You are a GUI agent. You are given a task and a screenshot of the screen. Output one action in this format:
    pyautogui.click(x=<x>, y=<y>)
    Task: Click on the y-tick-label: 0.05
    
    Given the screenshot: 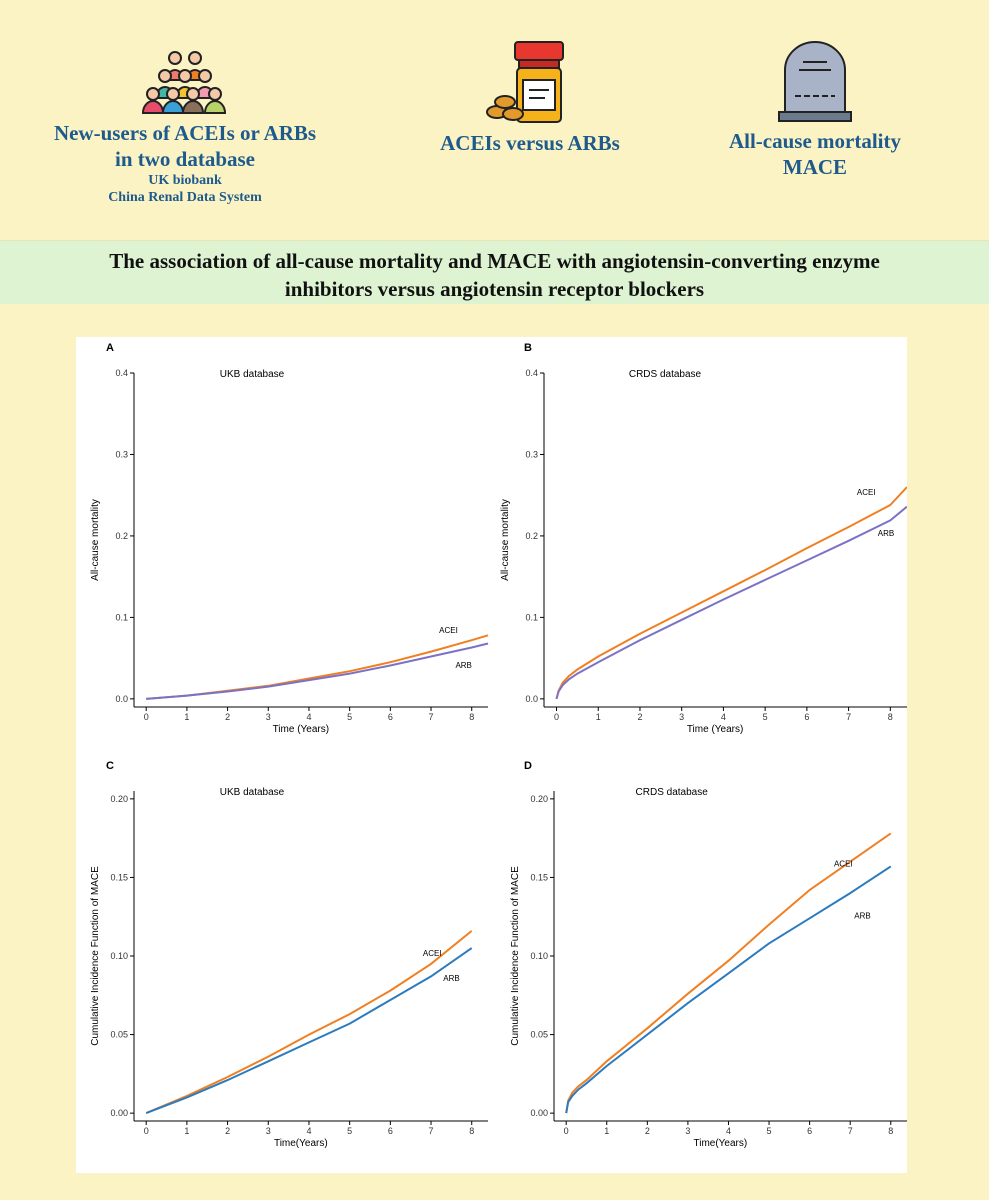 What is the action you would take?
    pyautogui.click(x=539, y=1035)
    